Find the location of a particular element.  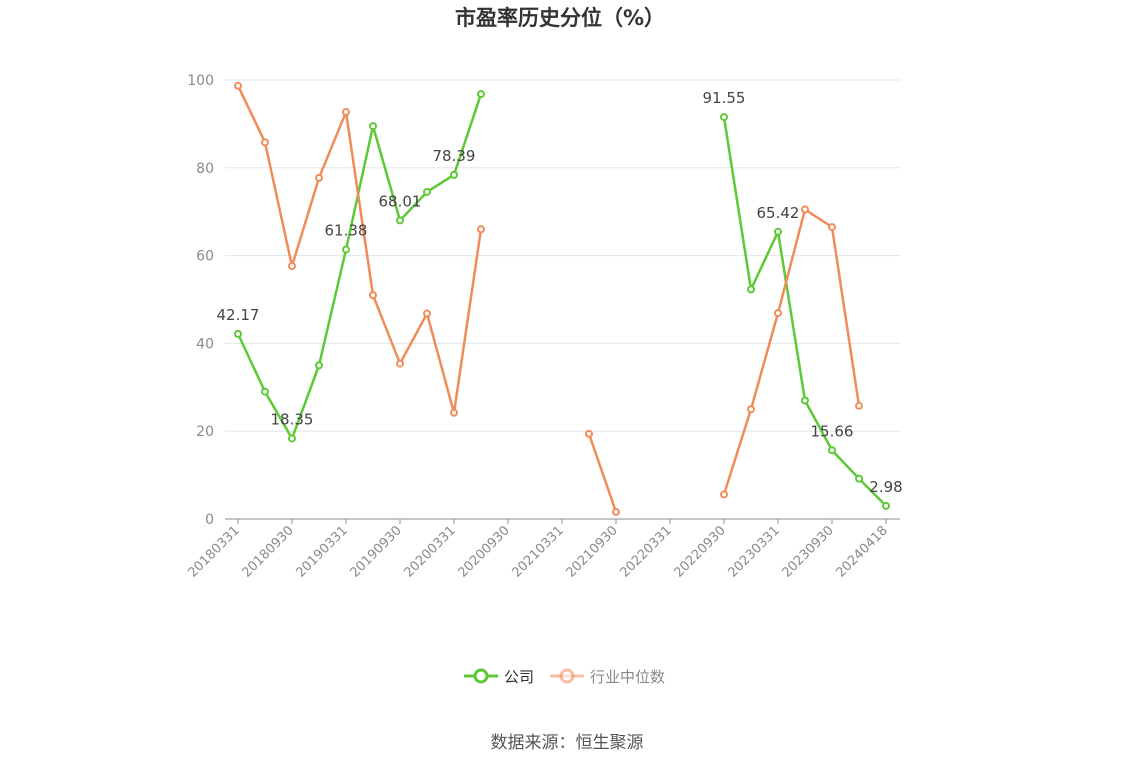

data-label: 18.35 is located at coordinates (292, 419).